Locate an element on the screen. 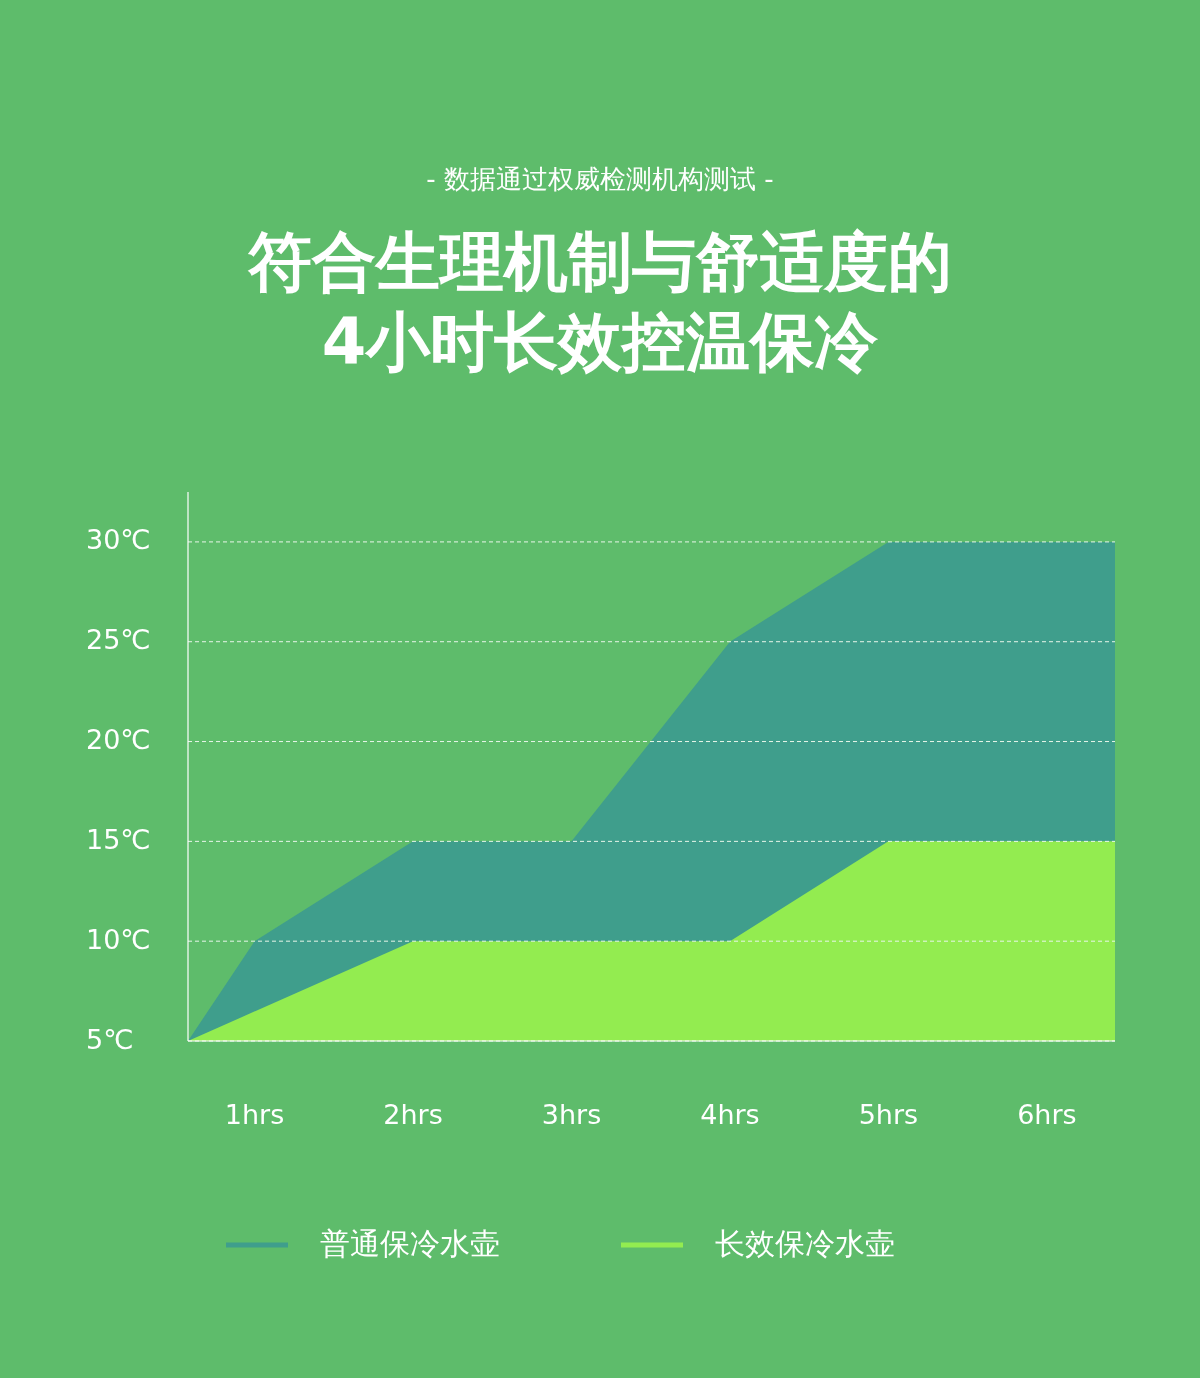 The width and height of the screenshot is (1200, 1378). chart-title: 符合生理机制与舒适度的 4小时长效控温保冷 is located at coordinates (599, 302).